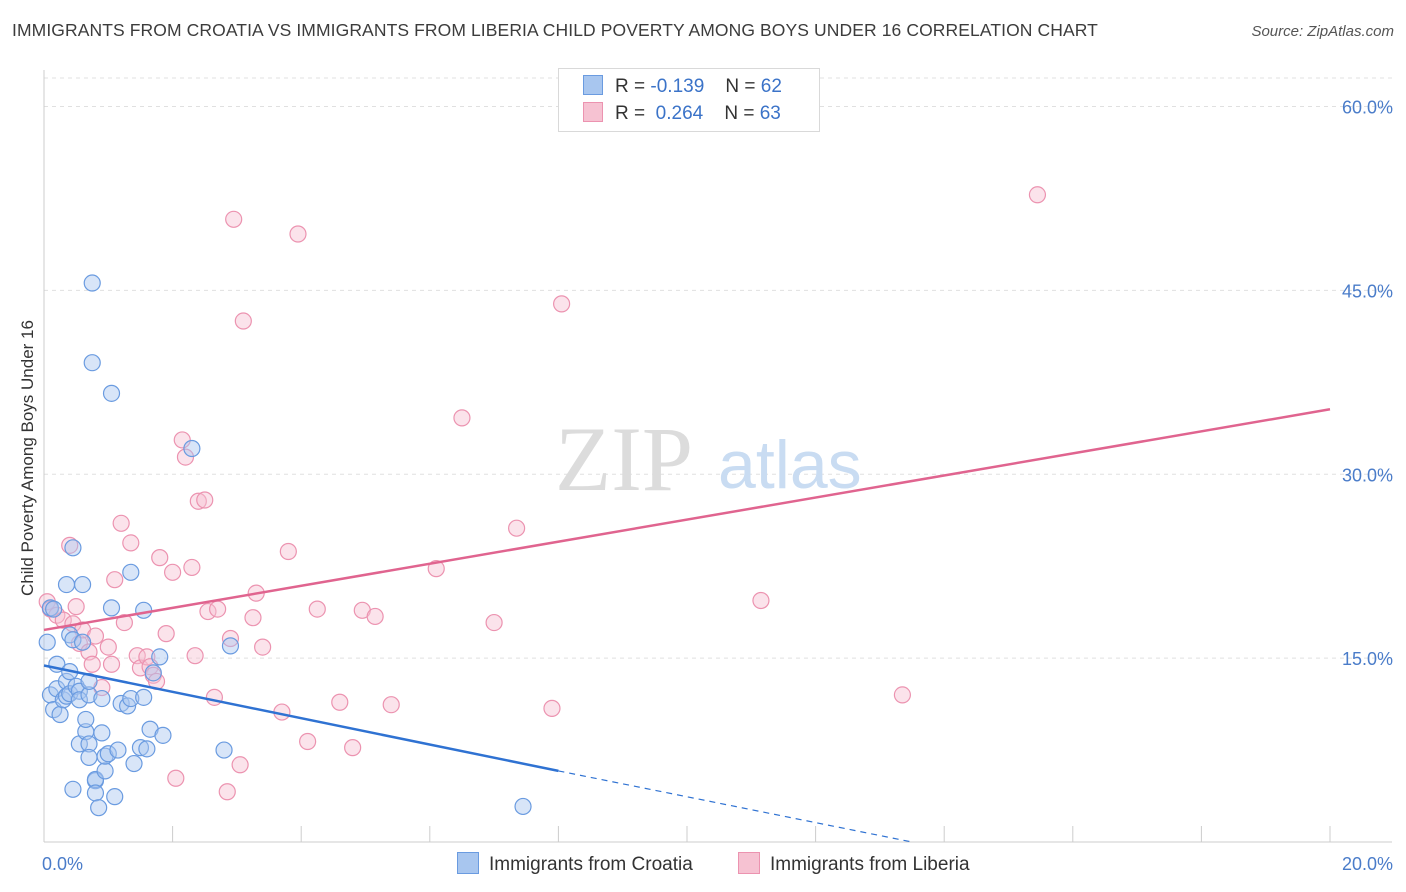 The height and width of the screenshot is (892, 1406). Describe the element at coordinates (62, 864) in the screenshot. I see `x-tick-label-0: 0.0%` at that location.